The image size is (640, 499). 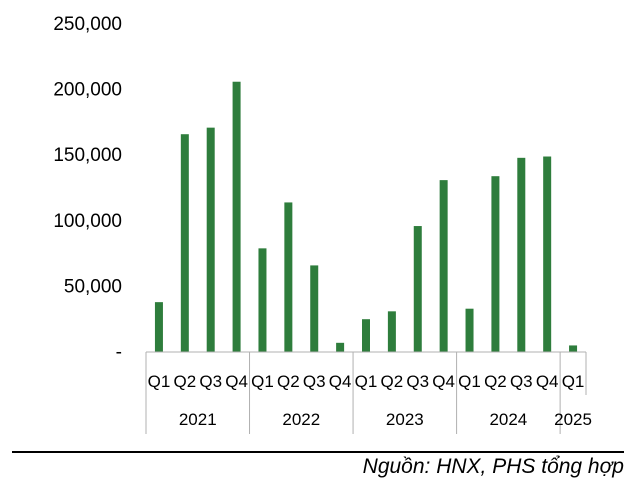 What do you see at coordinates (493, 466) in the screenshot?
I see `source-note: Nguồn: HNX, PHS tổng hợp` at bounding box center [493, 466].